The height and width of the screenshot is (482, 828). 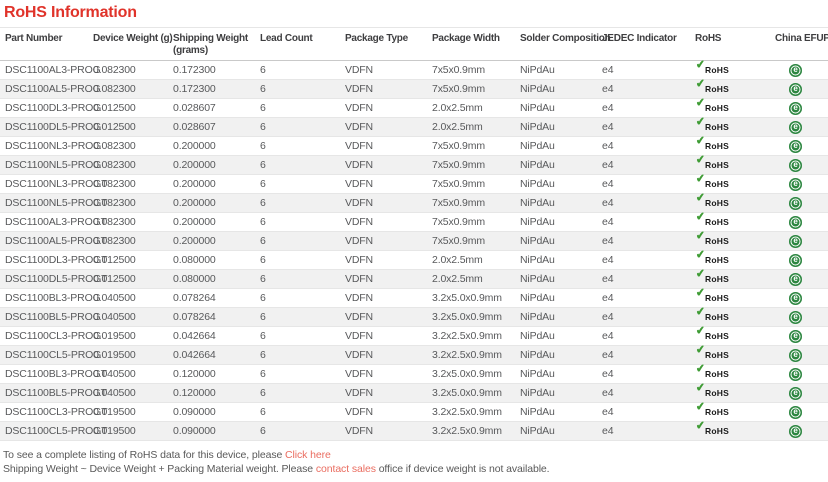 What do you see at coordinates (216, 431) in the screenshot?
I see `cell-shipping-weight: 0.090000` at bounding box center [216, 431].